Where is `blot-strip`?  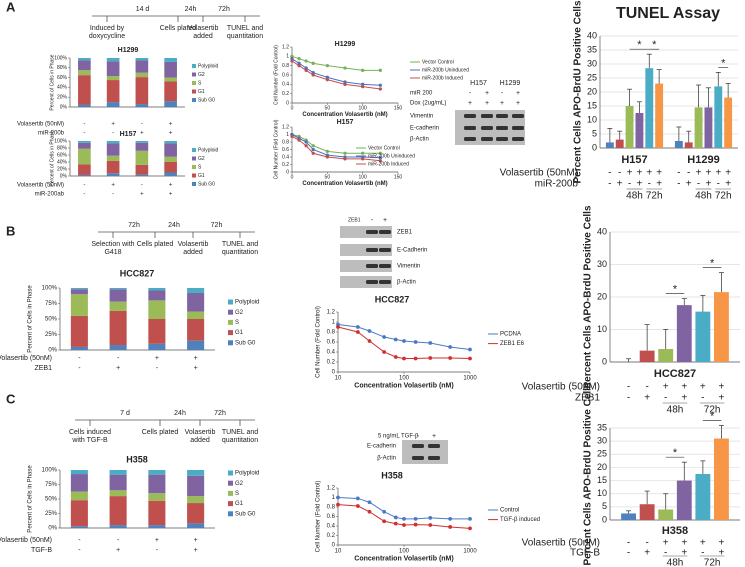 blot-strip is located at coordinates (425, 446).